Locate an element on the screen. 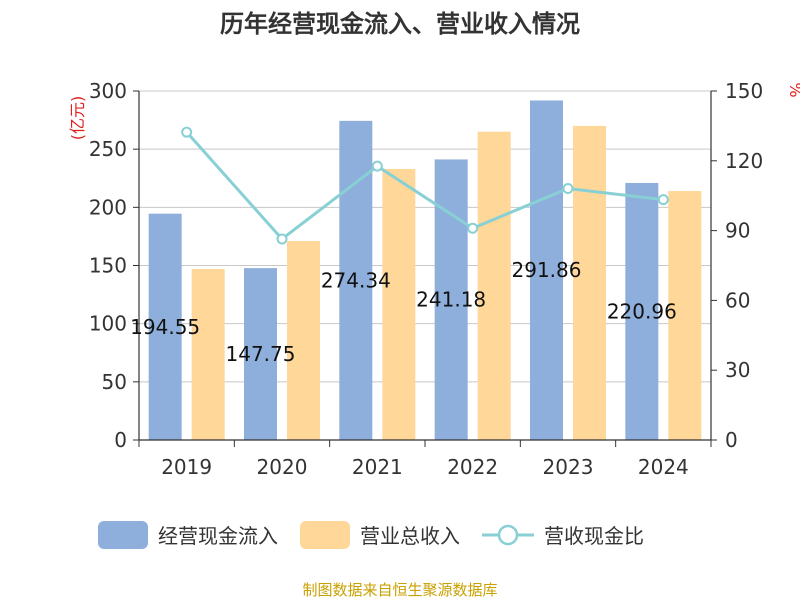 Image resolution: width=800 pixels, height=600 pixels. bar-data-label: 220.96 is located at coordinates (642, 311).